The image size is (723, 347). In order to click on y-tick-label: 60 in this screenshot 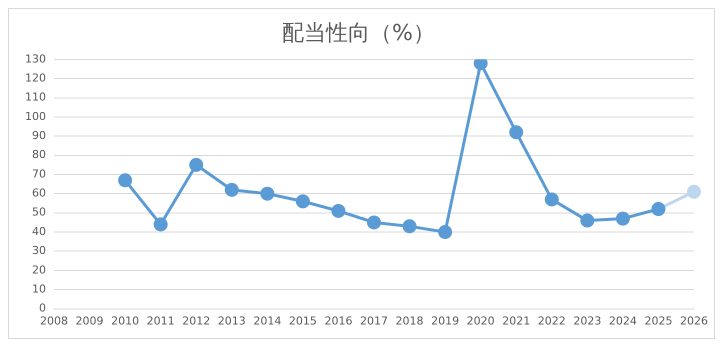, I will do `click(39, 193)`.